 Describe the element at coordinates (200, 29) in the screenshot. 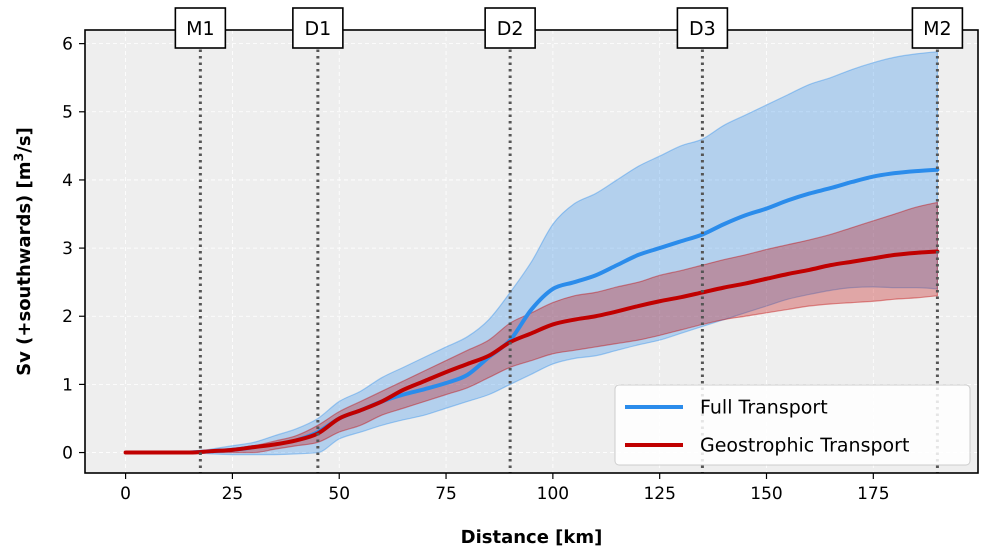

I see `ref-line-label: M1` at that location.